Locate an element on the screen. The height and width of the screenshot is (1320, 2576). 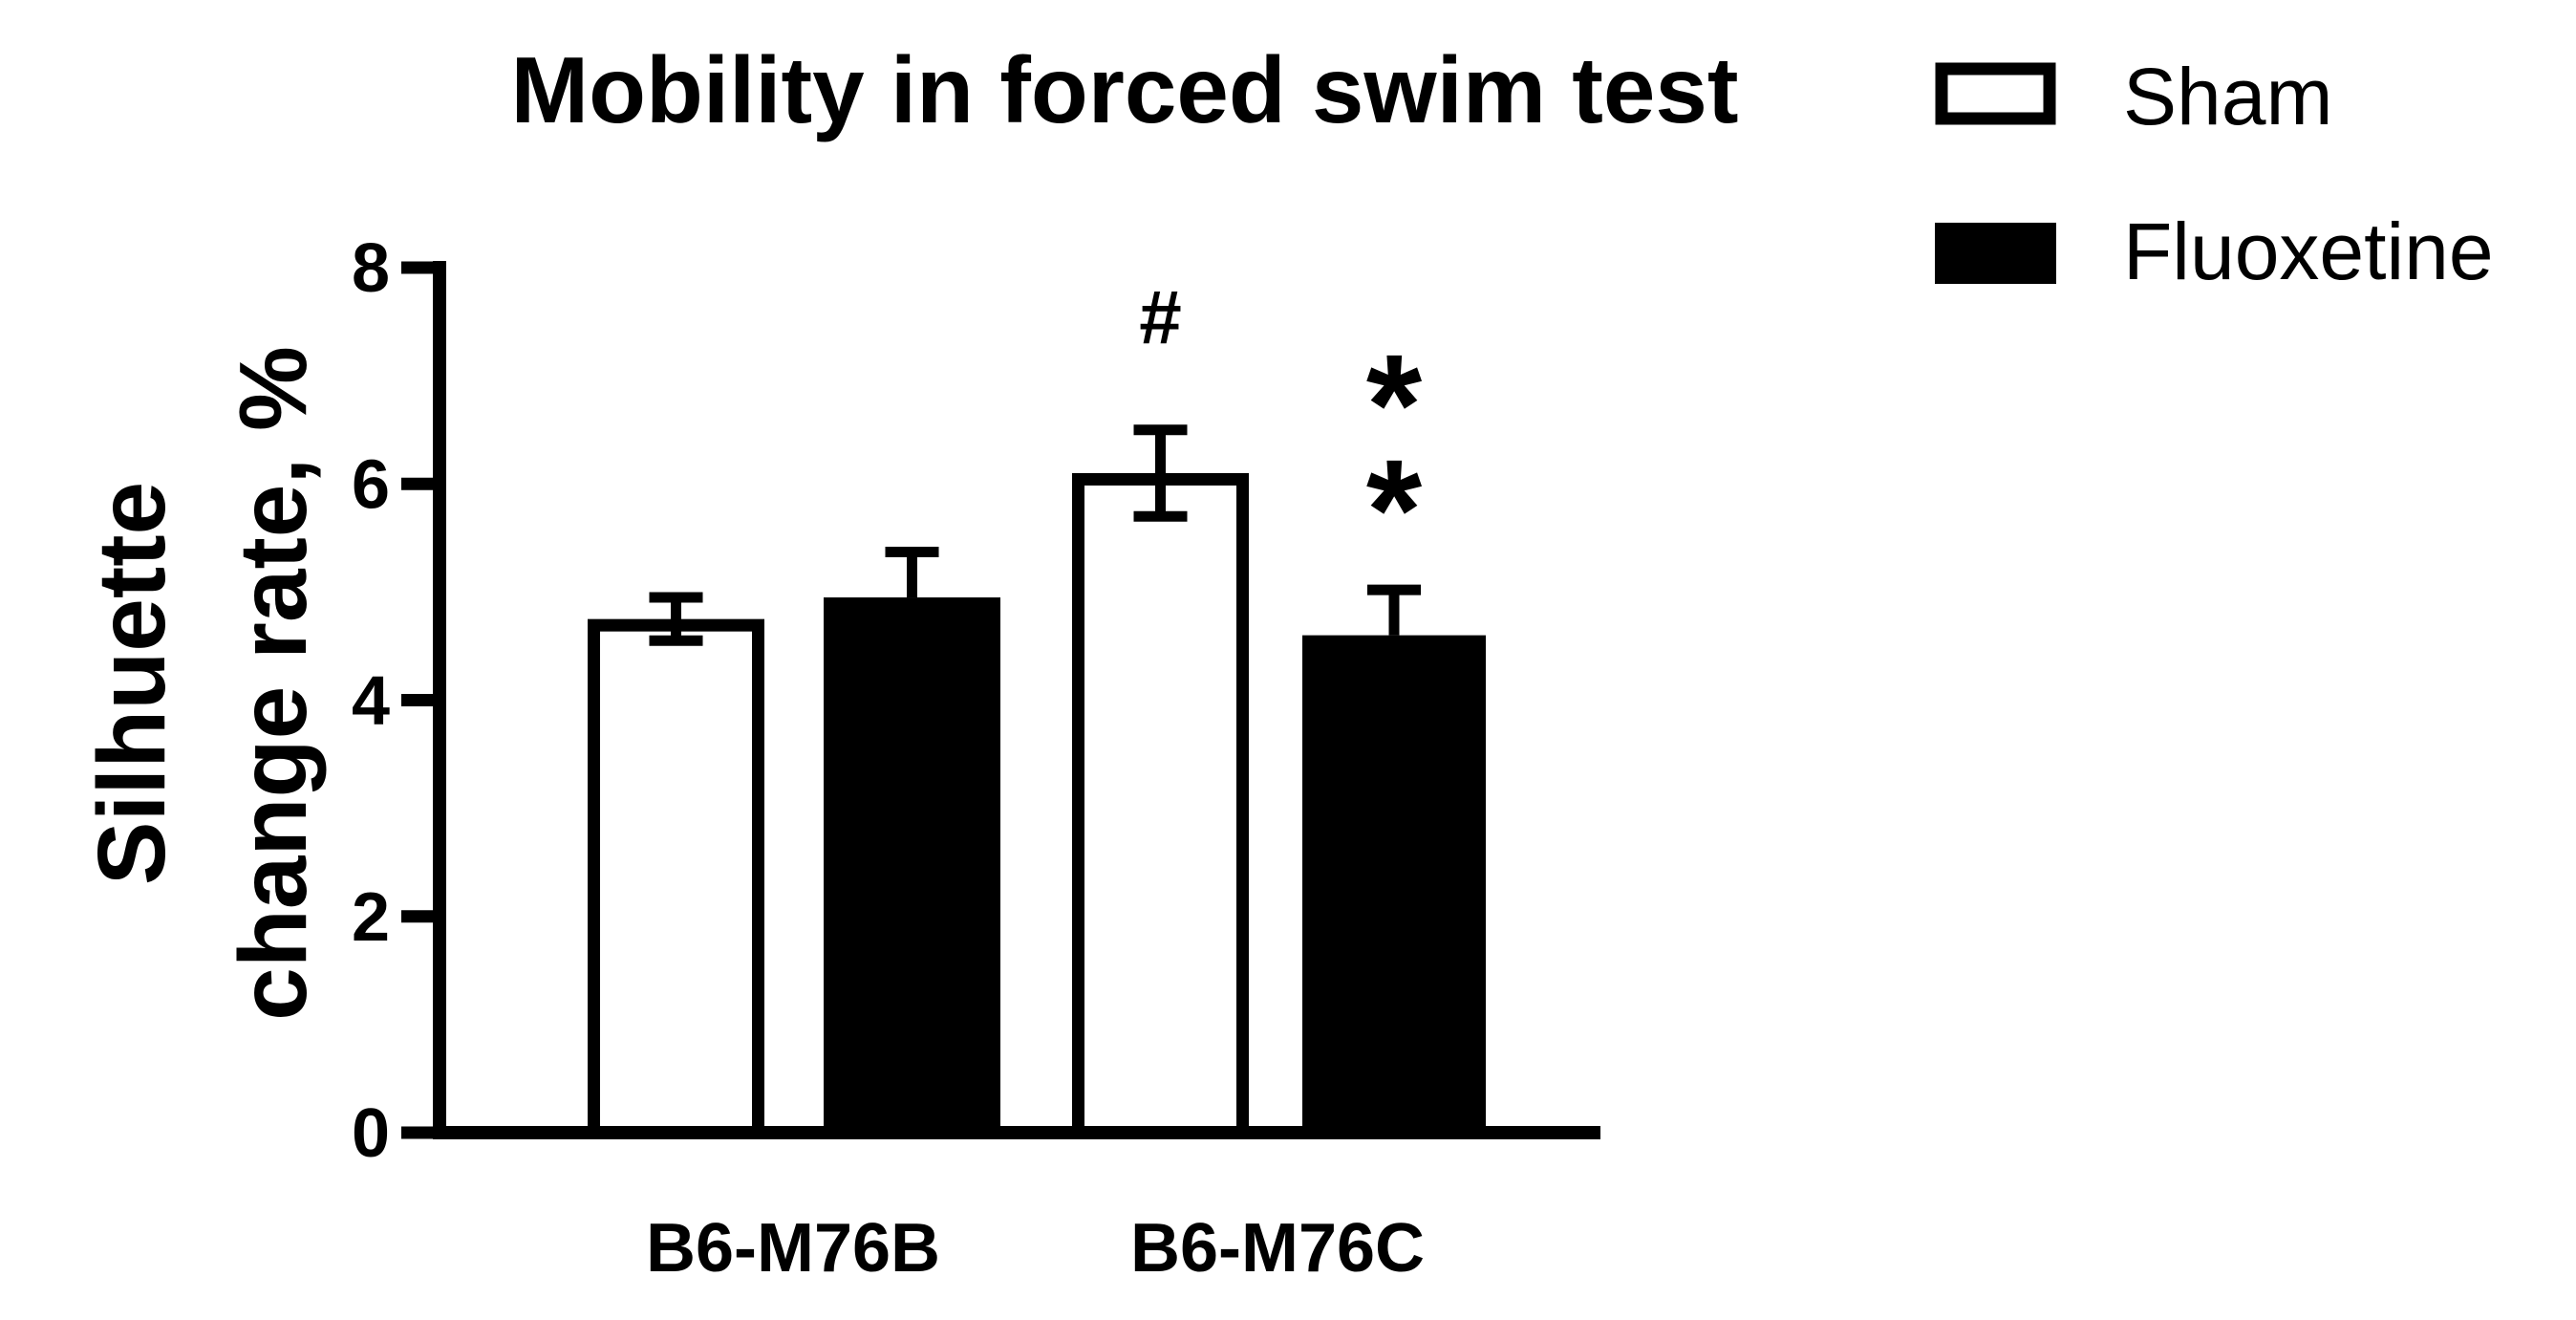
y-tick-label-8: 8 is located at coordinates (371, 268).